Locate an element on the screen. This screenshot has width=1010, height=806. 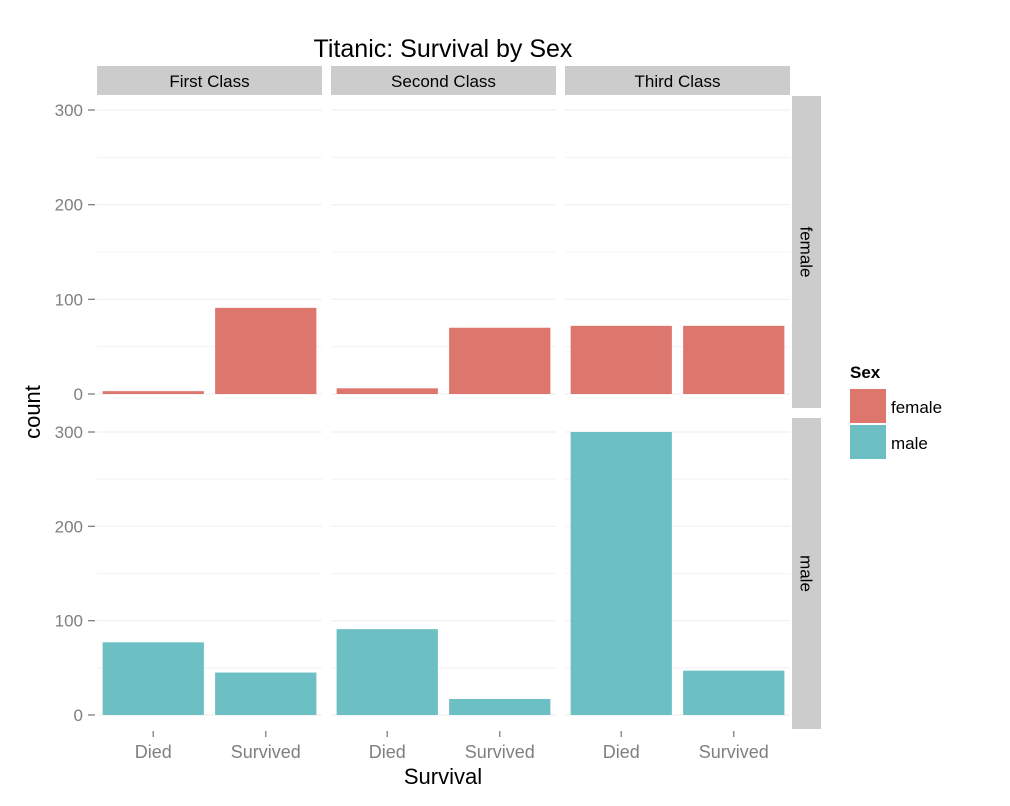
col-strip-label: Second Class is located at coordinates (443, 81).